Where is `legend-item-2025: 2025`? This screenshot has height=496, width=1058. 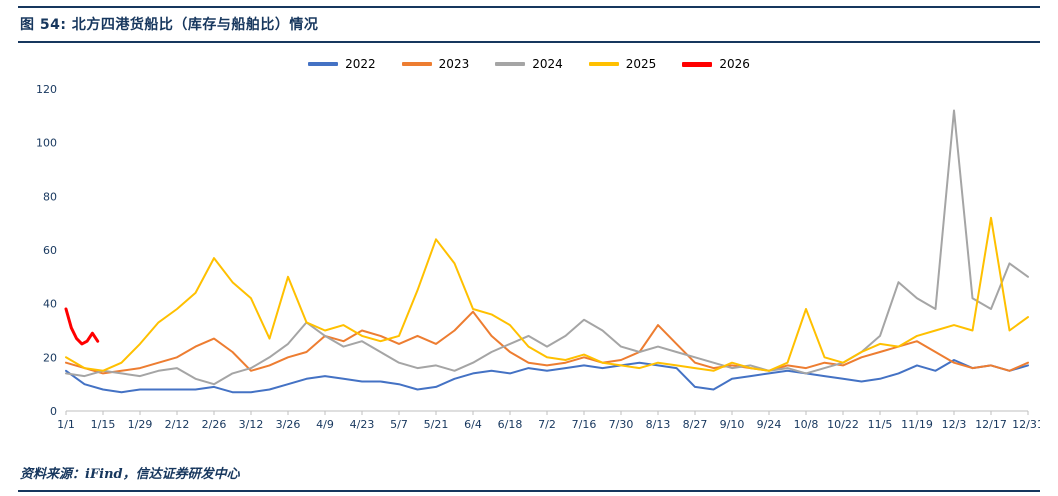
legend-item-2025: 2025 is located at coordinates (622, 64).